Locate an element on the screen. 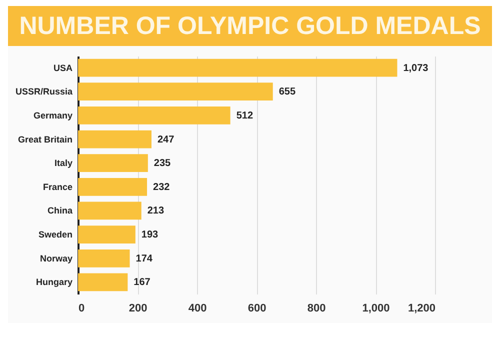  x-tick-label: 1,200 is located at coordinates (422, 308).